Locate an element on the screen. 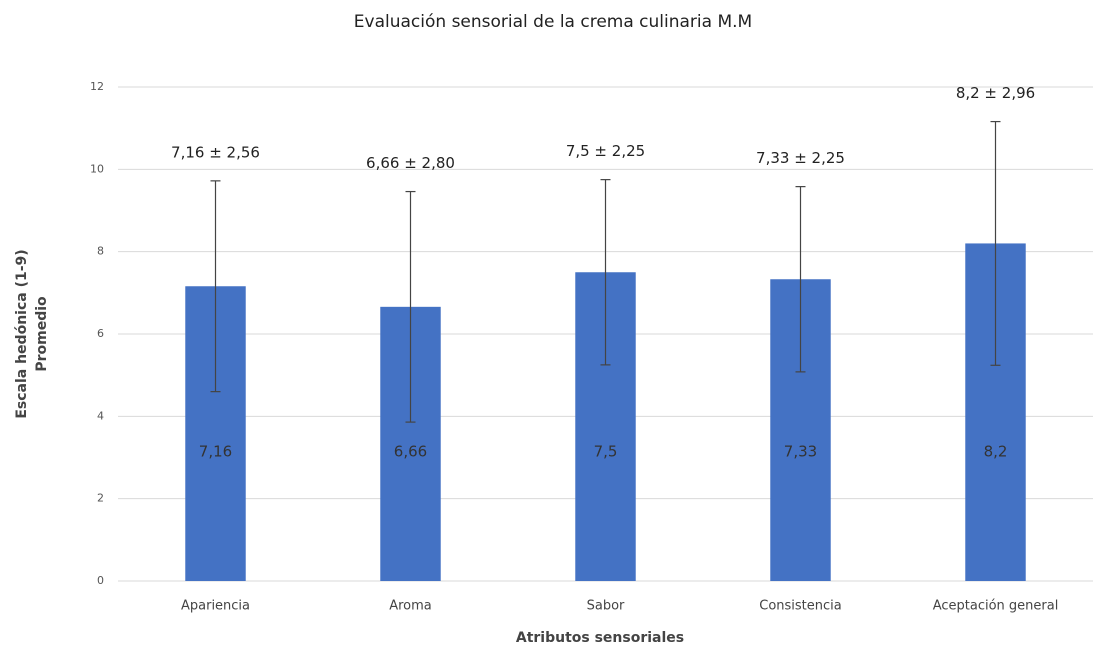 The width and height of the screenshot is (1097, 652). y-axis-title: Escala hedónica (1-9) Promedio is located at coordinates (32, 333).